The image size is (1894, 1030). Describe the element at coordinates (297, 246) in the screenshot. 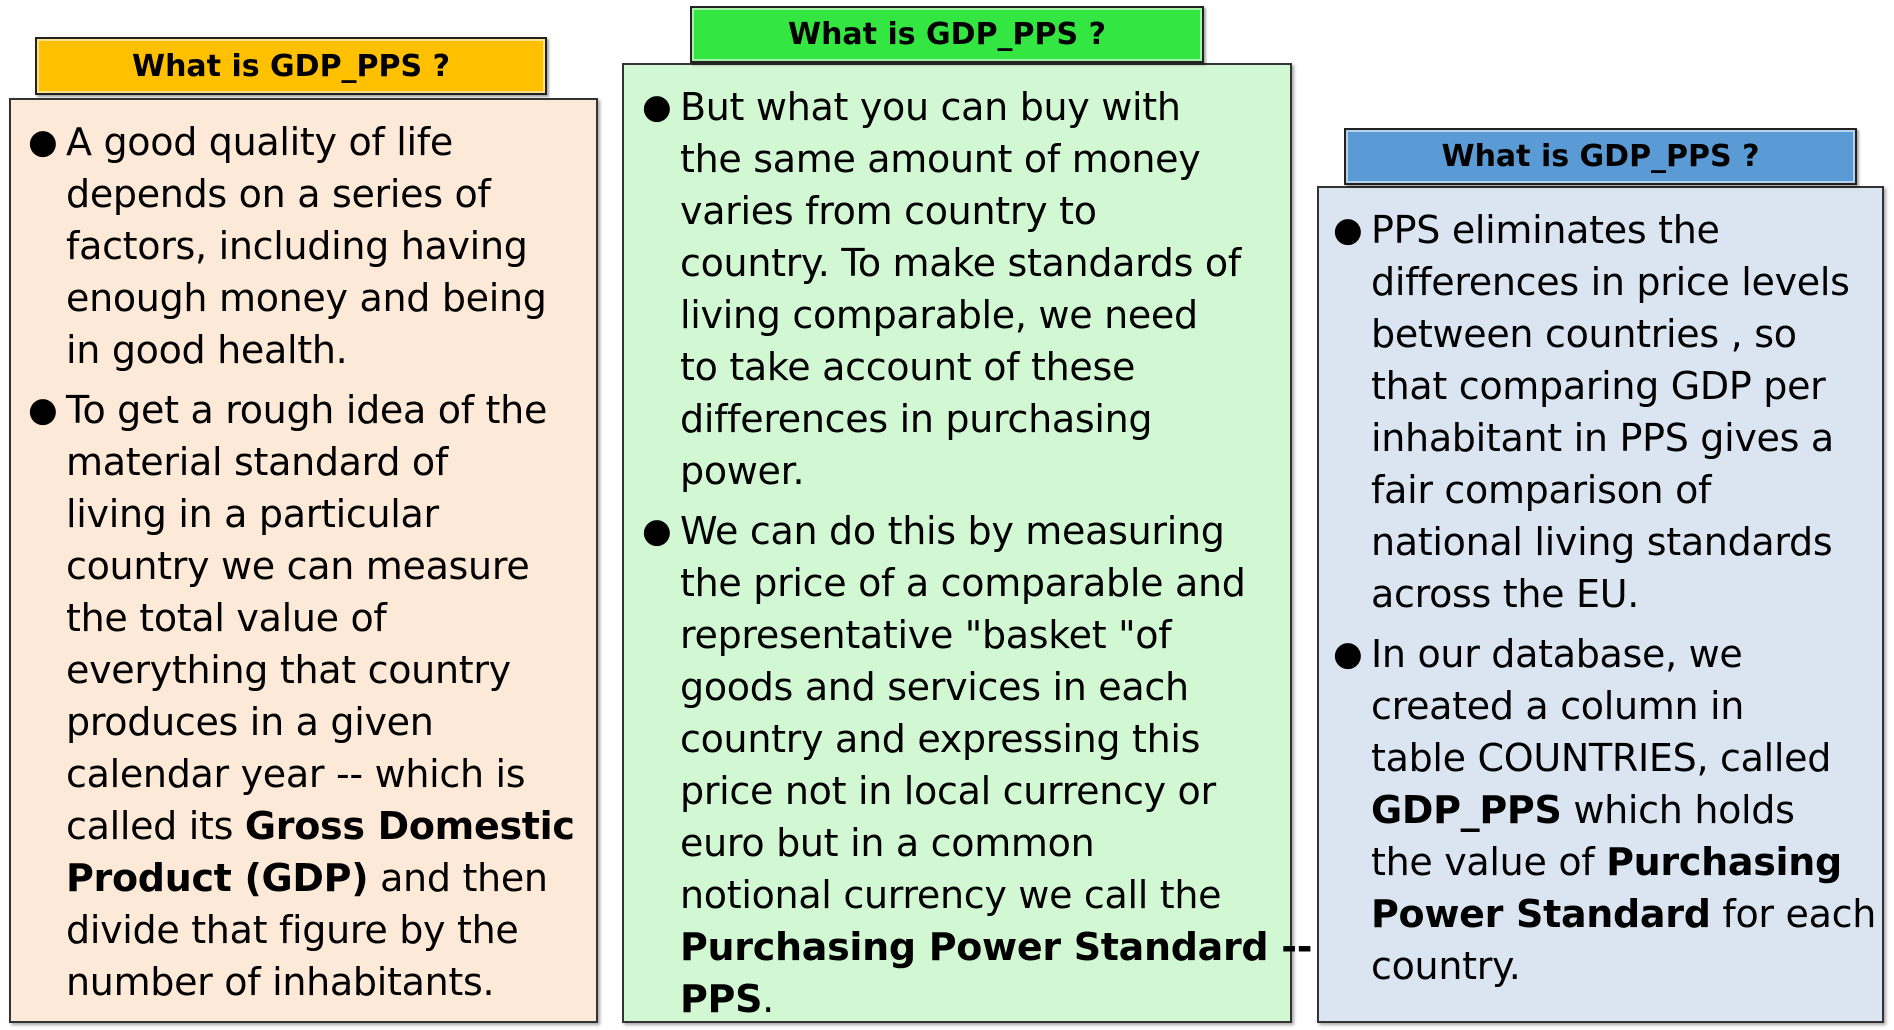

I see `text-line: factors, including having` at that location.